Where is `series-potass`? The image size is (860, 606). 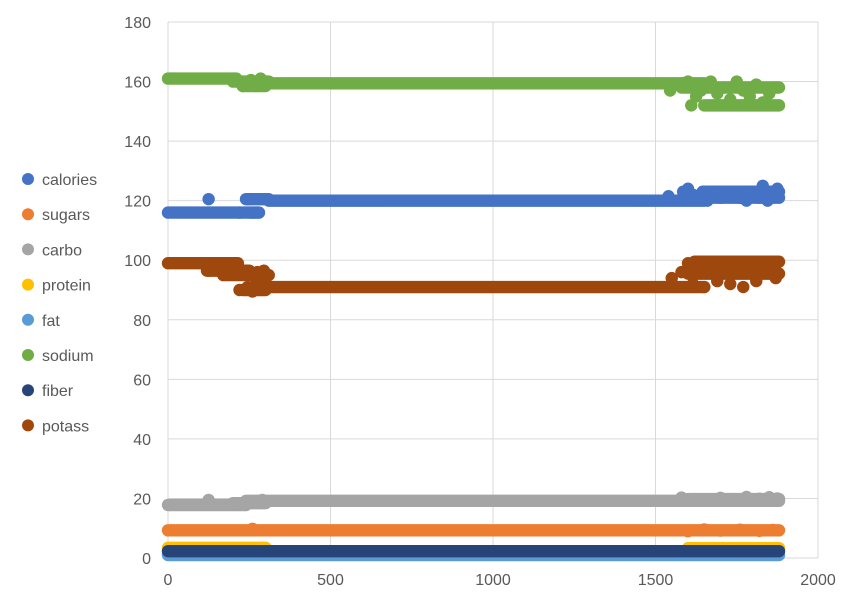
series-potass is located at coordinates (473, 276).